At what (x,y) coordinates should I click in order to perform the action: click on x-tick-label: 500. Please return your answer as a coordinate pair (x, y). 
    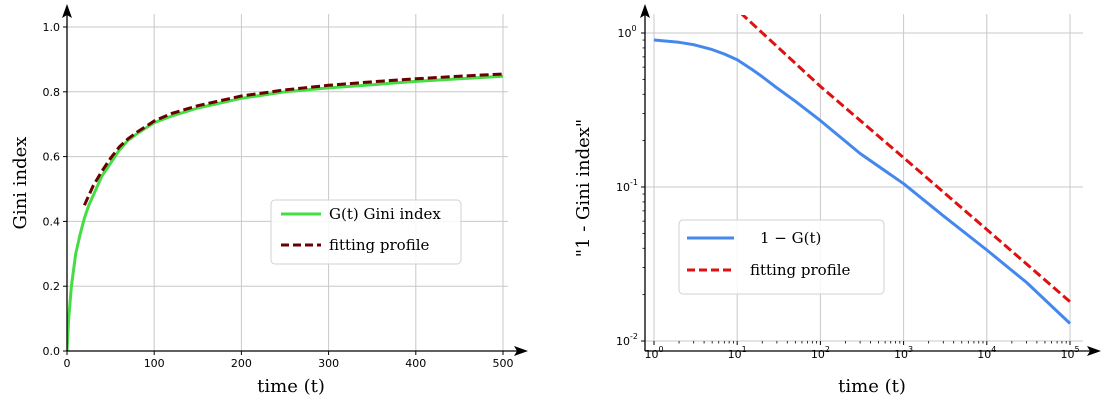
    Looking at the image, I should click on (503, 363).